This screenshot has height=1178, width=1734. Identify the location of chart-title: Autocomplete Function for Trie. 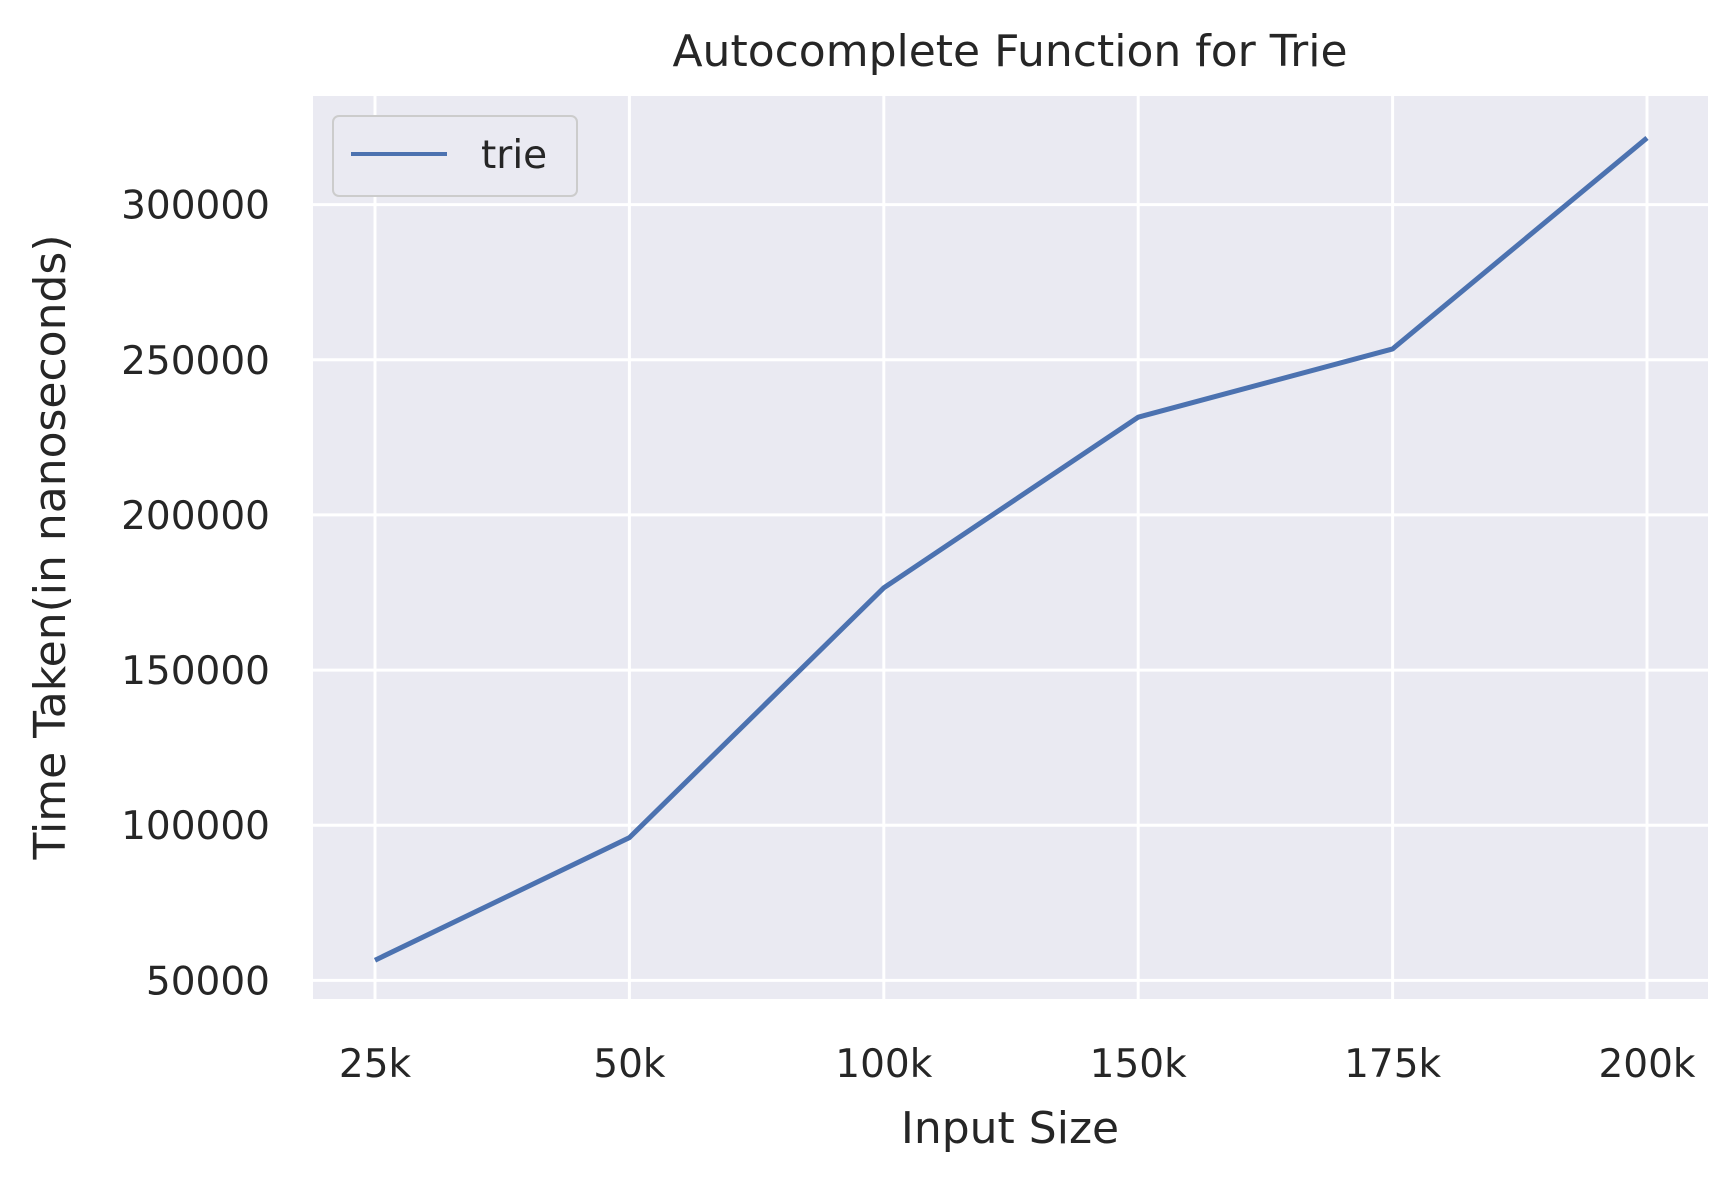
(1009, 51).